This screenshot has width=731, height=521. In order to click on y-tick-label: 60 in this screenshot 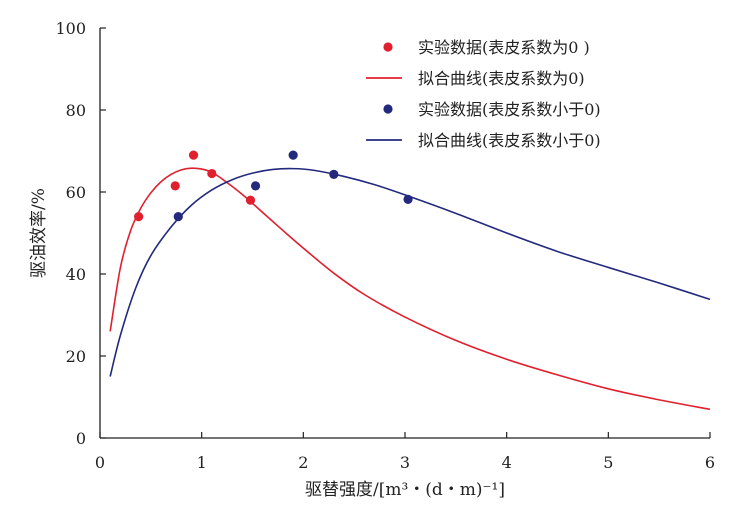, I will do `click(76, 192)`.